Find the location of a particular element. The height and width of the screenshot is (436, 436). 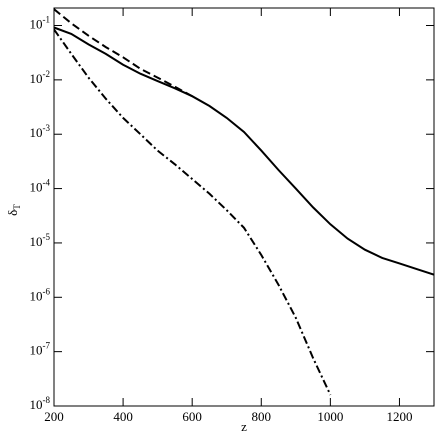

x-tick-label: 1200 is located at coordinates (399, 416).